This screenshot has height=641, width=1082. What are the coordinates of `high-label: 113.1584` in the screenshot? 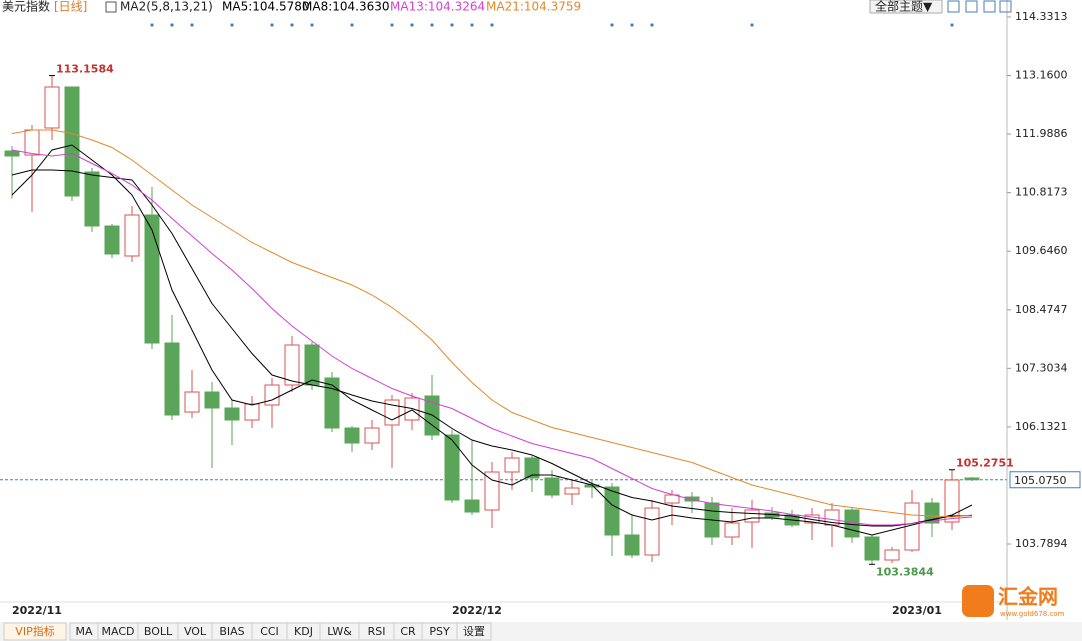 It's located at (85, 69).